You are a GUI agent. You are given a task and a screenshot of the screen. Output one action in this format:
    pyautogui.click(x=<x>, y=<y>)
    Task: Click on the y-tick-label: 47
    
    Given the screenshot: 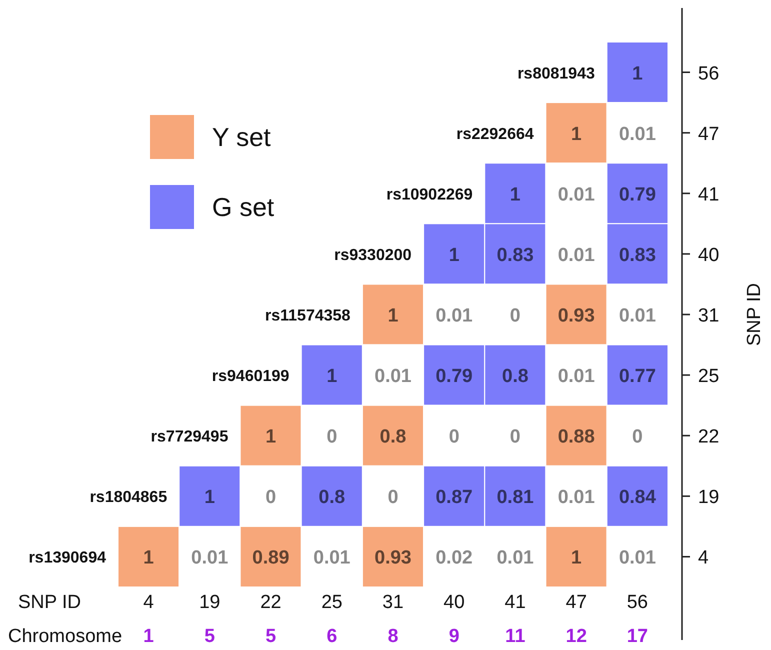 What is the action you would take?
    pyautogui.click(x=709, y=134)
    